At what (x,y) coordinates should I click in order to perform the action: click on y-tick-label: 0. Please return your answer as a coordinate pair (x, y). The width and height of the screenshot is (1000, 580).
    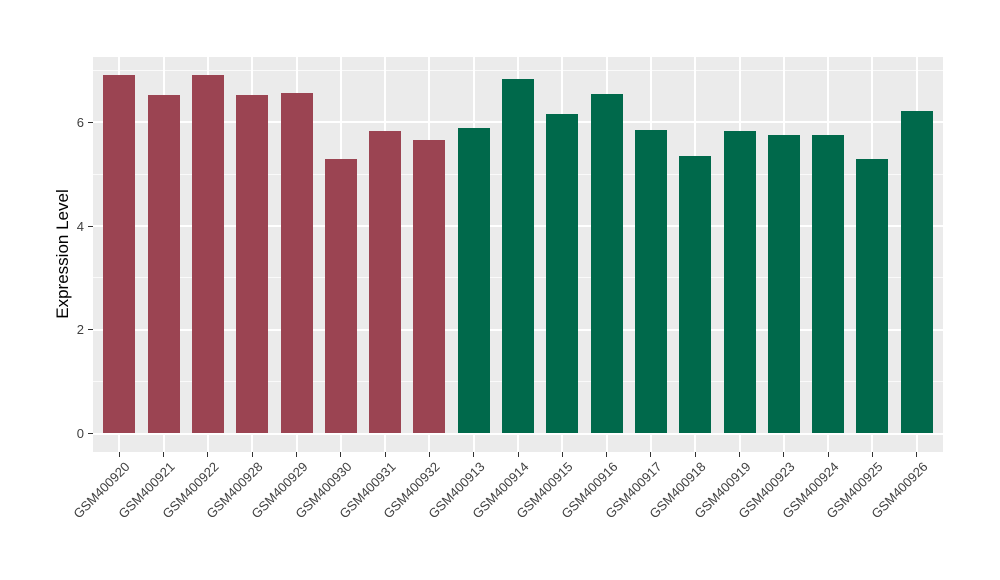
    Looking at the image, I should click on (80, 433).